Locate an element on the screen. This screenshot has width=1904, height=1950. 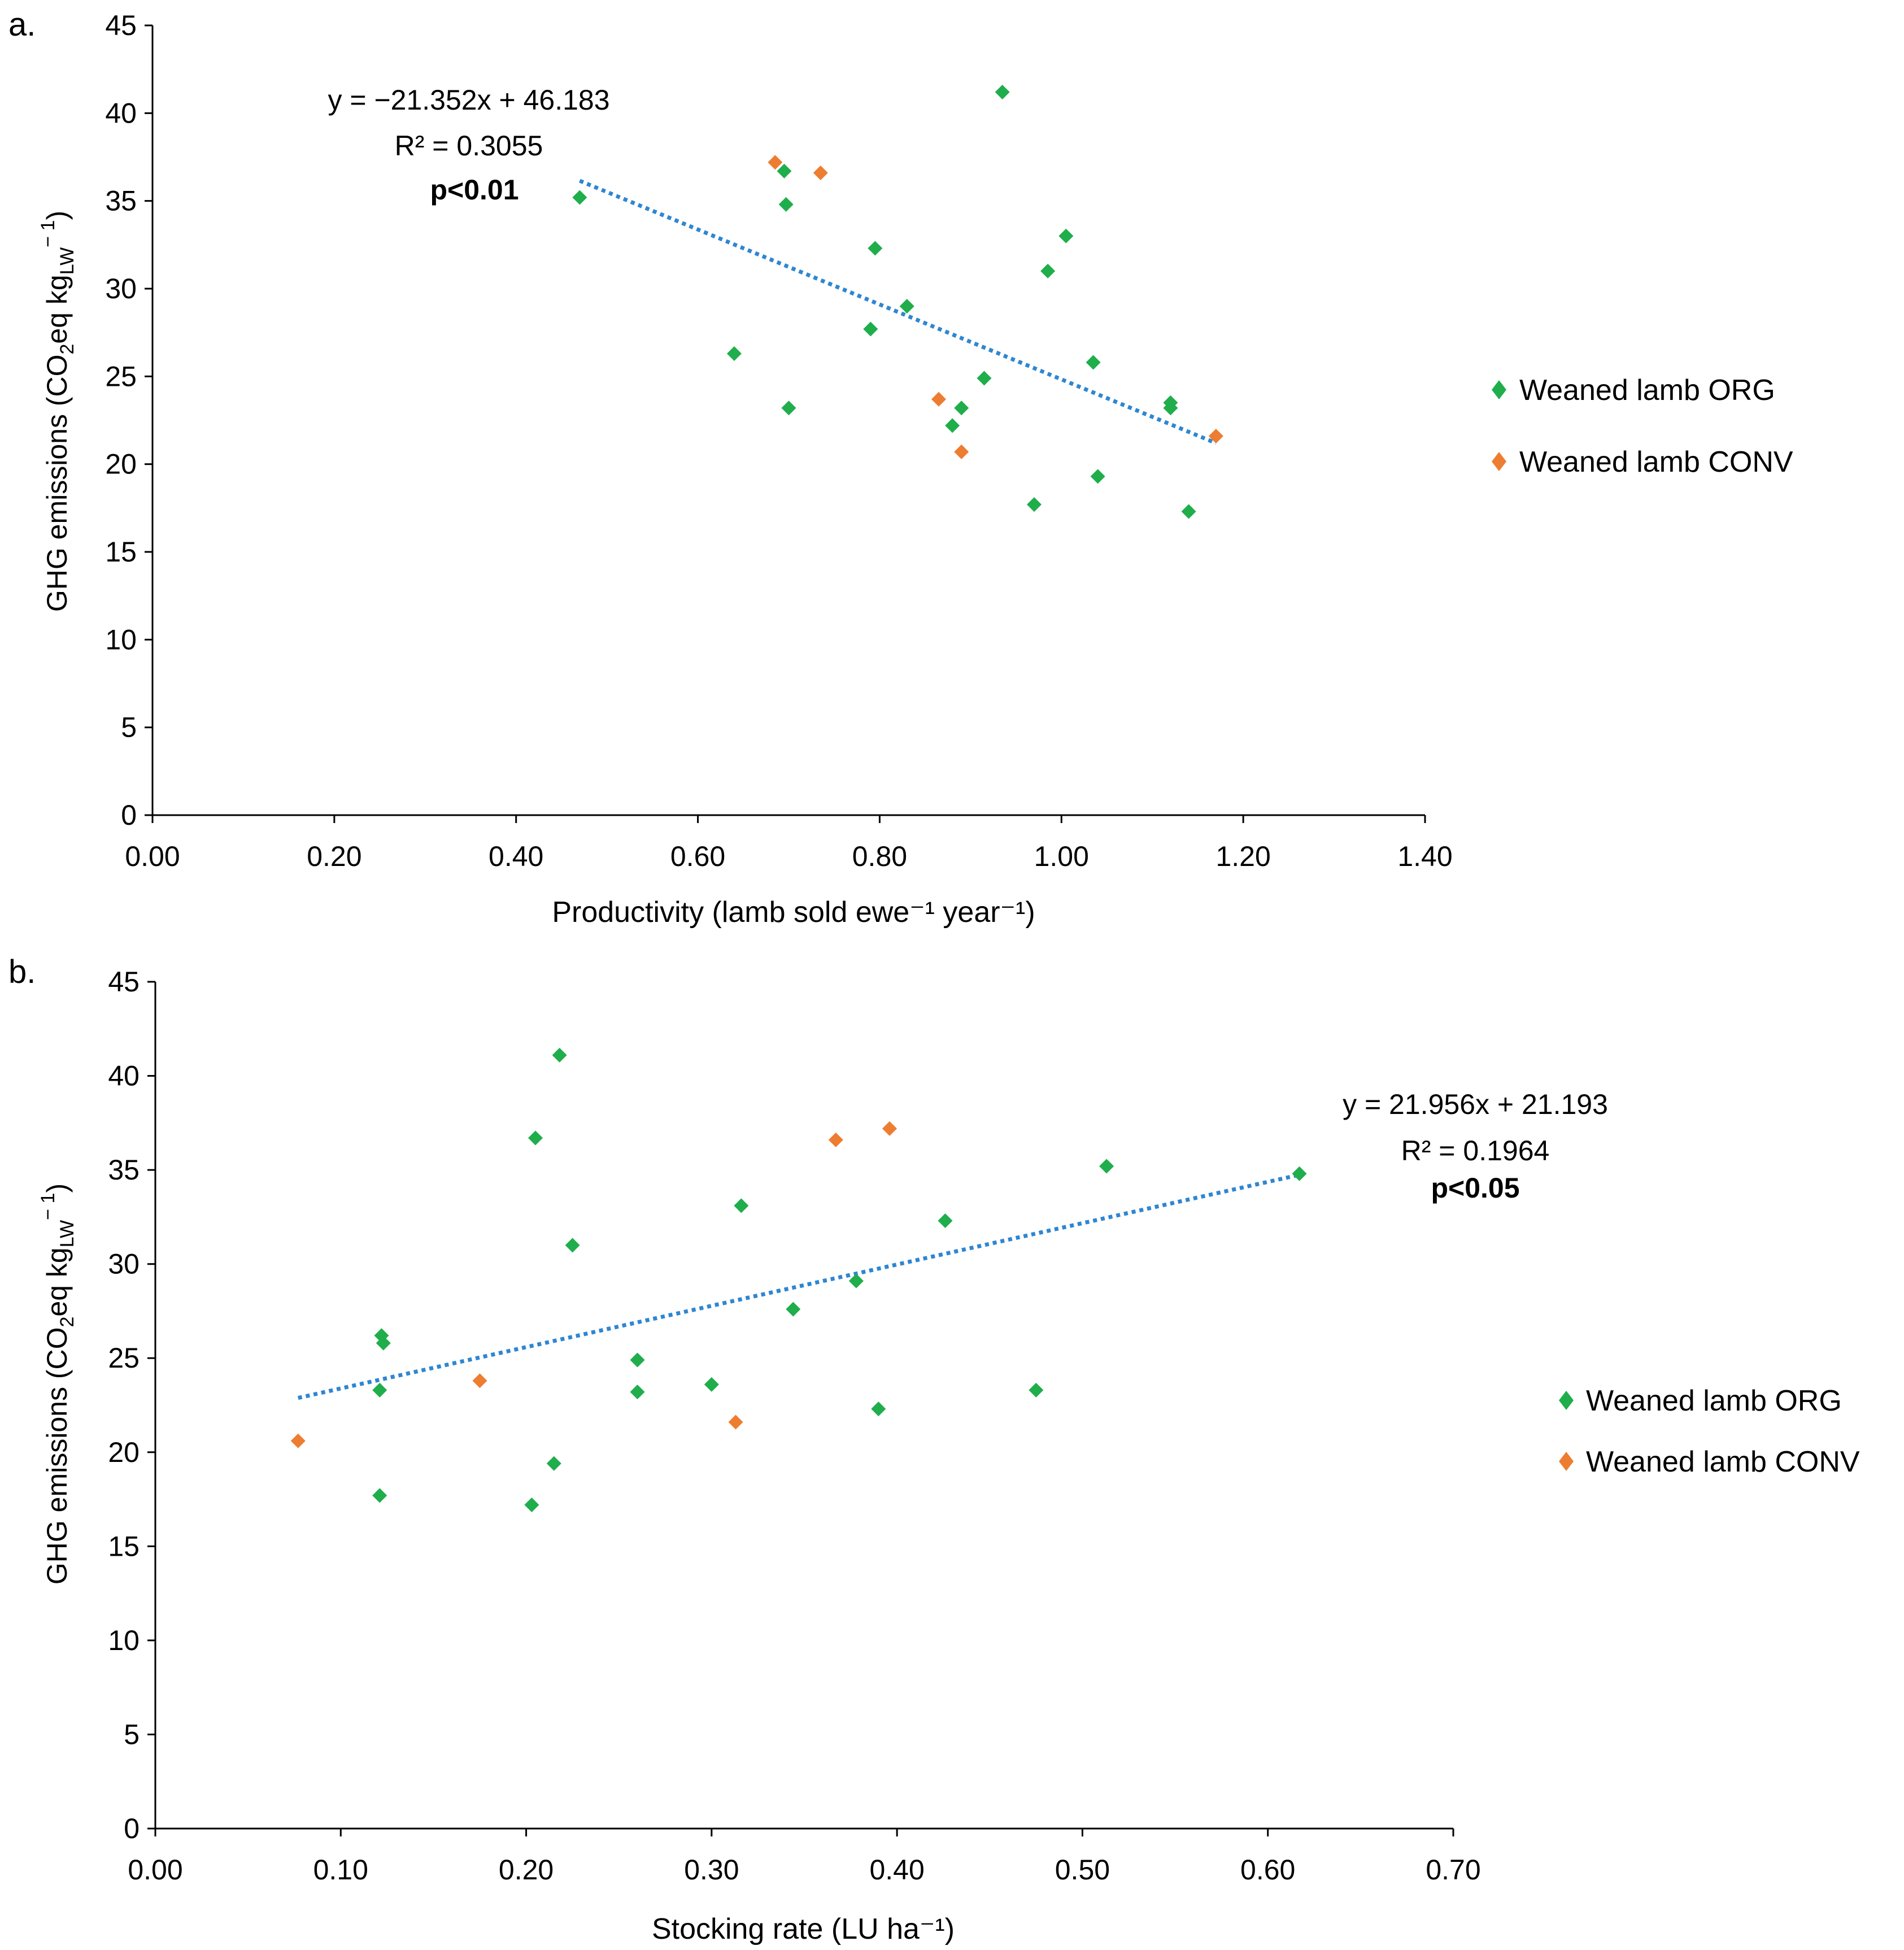
panel-a-y-tick-label: 35 is located at coordinates (121, 201).